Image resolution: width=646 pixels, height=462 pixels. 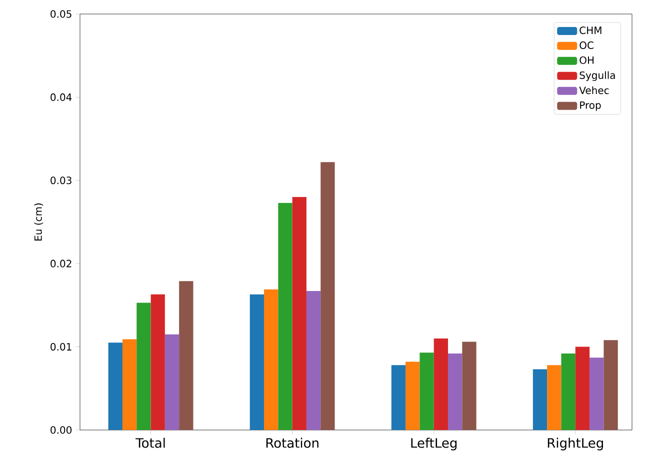 What do you see at coordinates (39, 221) in the screenshot?
I see `y-axis-title: Eu (cm)` at bounding box center [39, 221].